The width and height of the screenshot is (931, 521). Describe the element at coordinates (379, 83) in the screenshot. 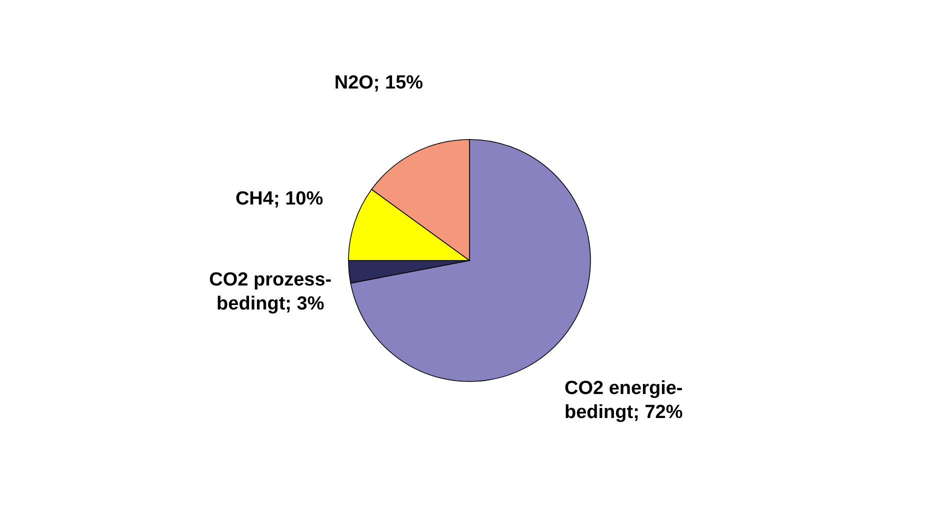

I see `slice-label: N2O; 15%` at that location.